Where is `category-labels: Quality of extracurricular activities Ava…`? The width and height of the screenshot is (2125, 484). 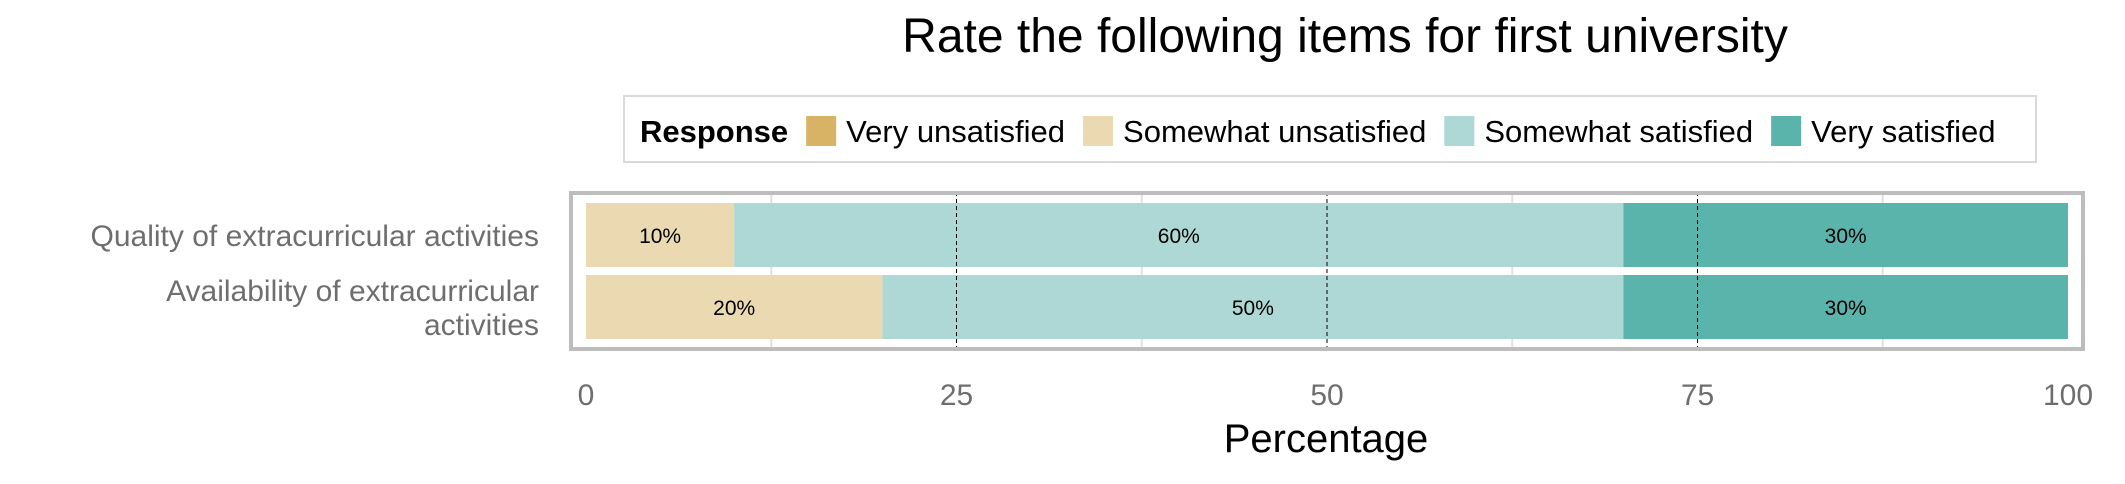
category-labels: Quality of extracurricular activities Ava… is located at coordinates (315, 281).